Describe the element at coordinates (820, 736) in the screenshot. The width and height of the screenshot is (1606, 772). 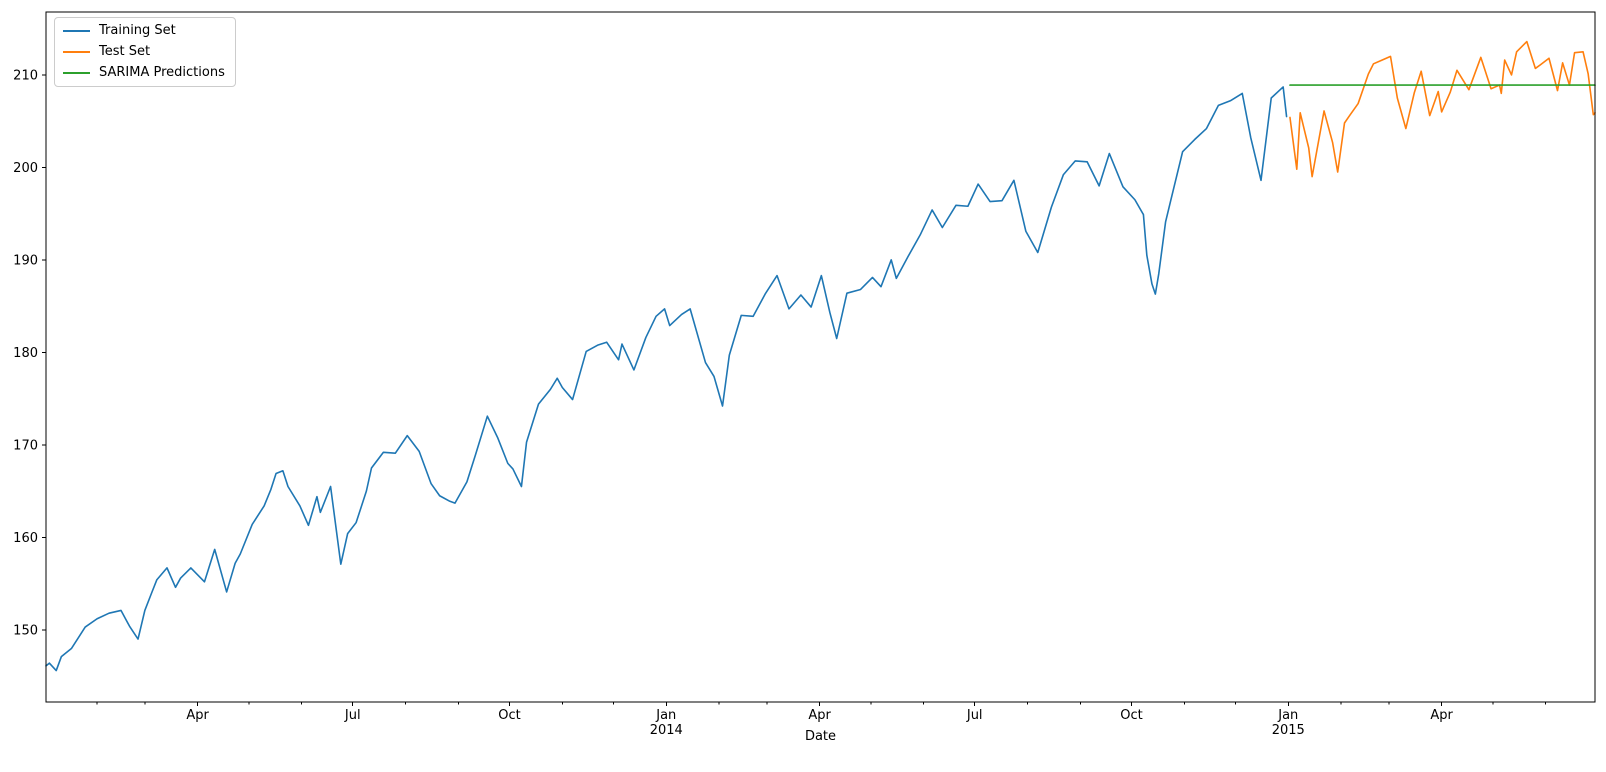
I see `x-axis-title: Date` at that location.